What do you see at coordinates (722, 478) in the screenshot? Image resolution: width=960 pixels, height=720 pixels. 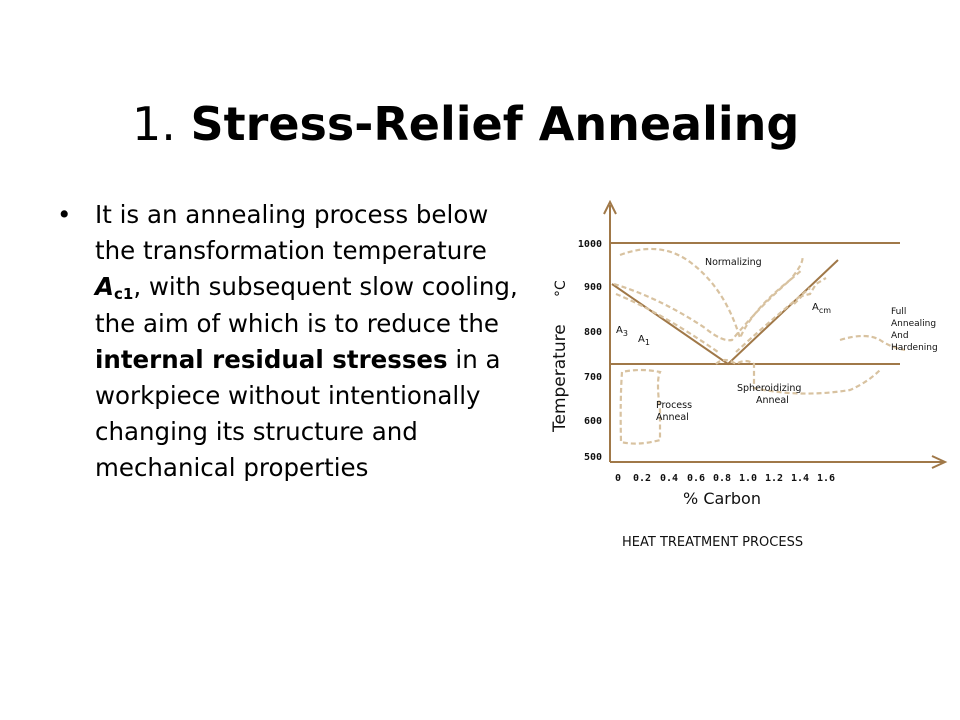 I see `x-tick-0-8: 0.8` at bounding box center [722, 478].